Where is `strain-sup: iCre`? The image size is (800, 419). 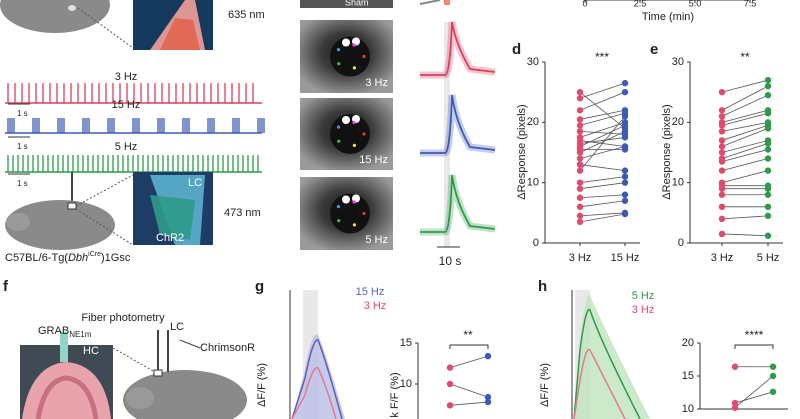 strain-sup: iCre is located at coordinates (94, 254).